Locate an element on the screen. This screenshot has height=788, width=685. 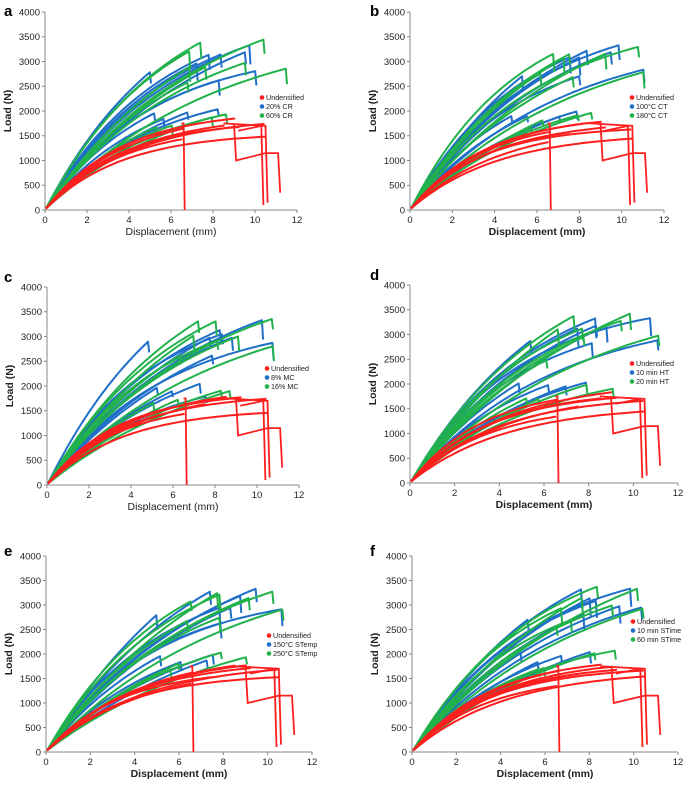
legend-entry: 10 min STime is located at coordinates (659, 630).